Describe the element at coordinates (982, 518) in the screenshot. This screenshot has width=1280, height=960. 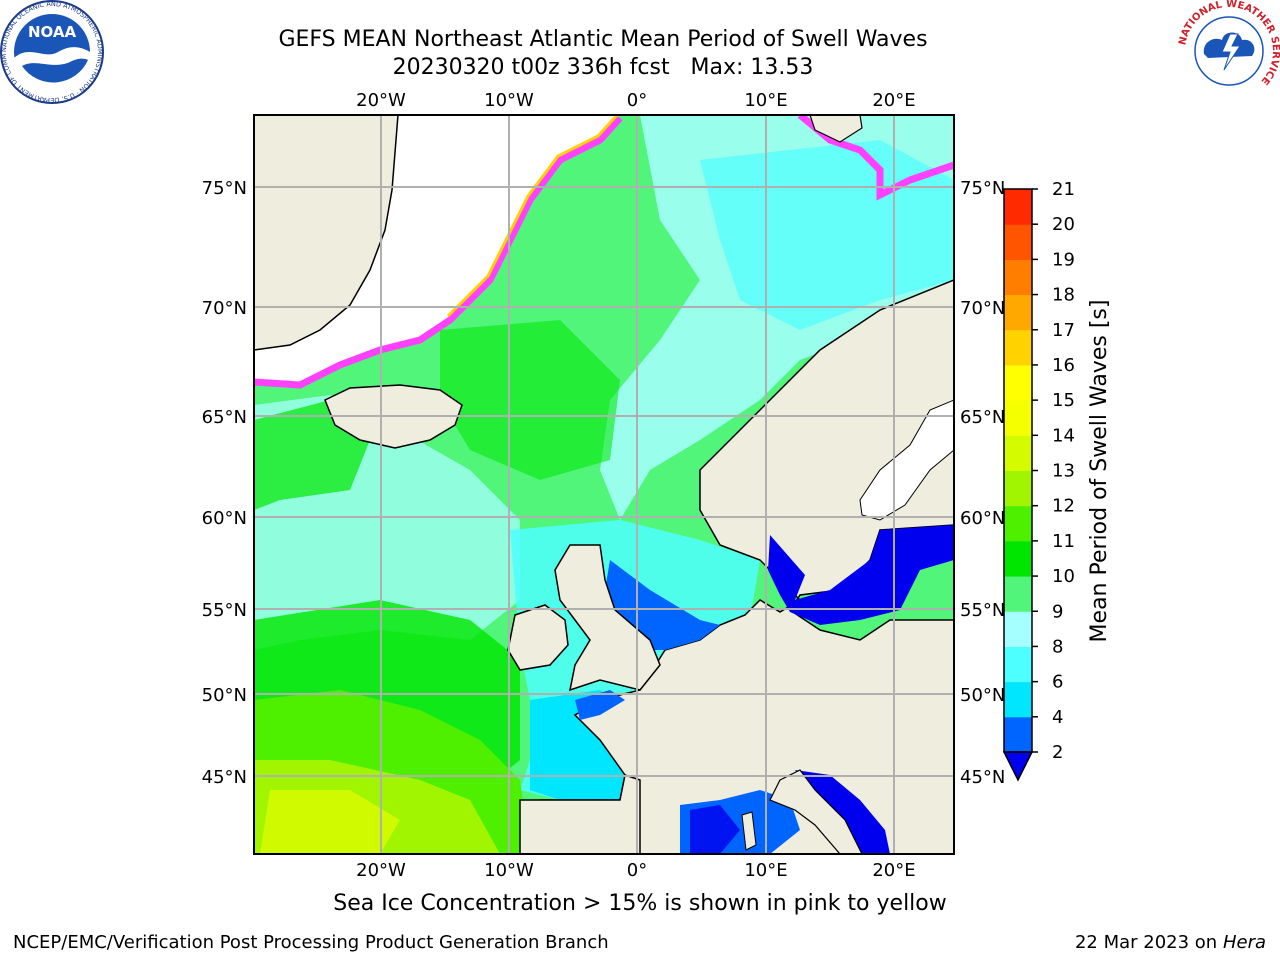
I see `lat-label-right: 60°N` at that location.